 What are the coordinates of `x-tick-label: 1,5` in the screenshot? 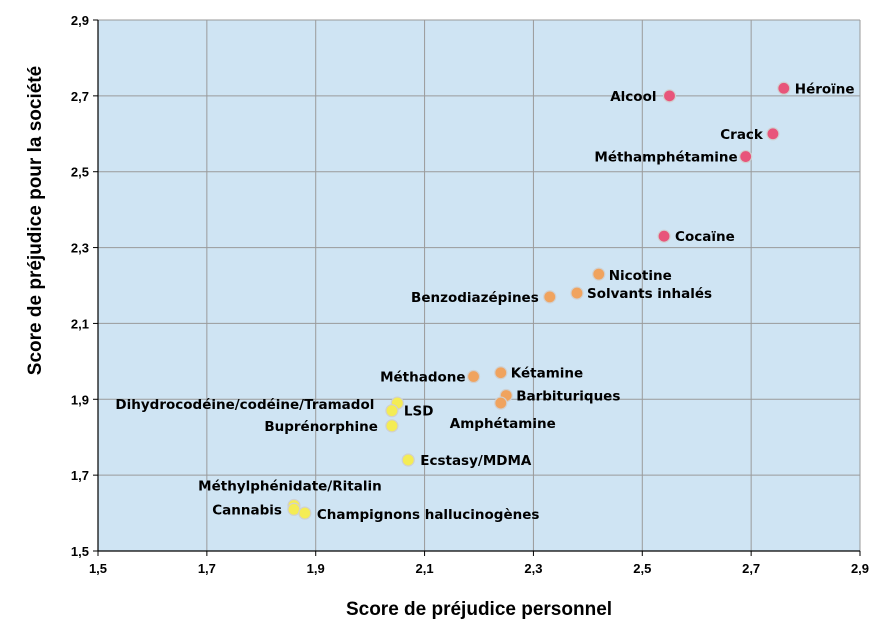 It's located at (98, 568).